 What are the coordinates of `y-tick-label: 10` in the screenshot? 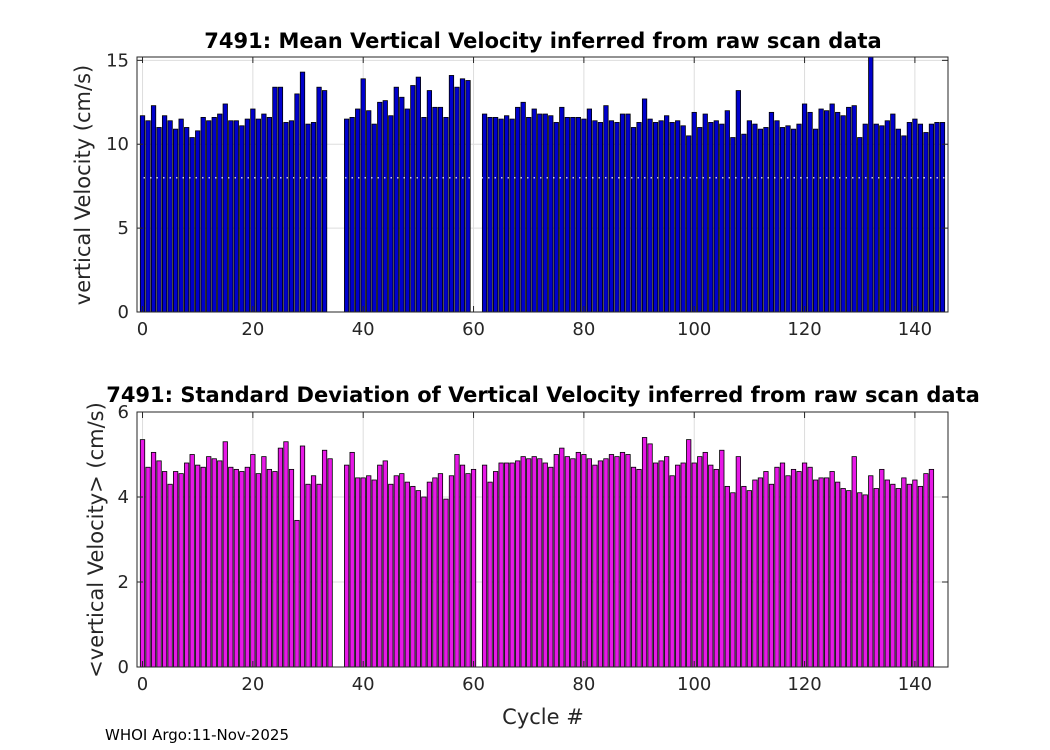 It's located at (117, 144).